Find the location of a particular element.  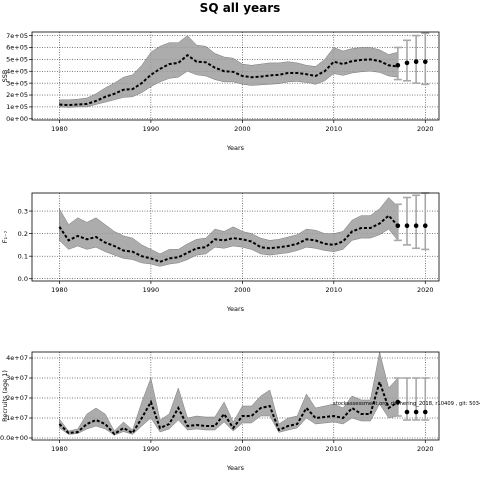

y-tick-label: 4e+05 is located at coordinates (17, 71).